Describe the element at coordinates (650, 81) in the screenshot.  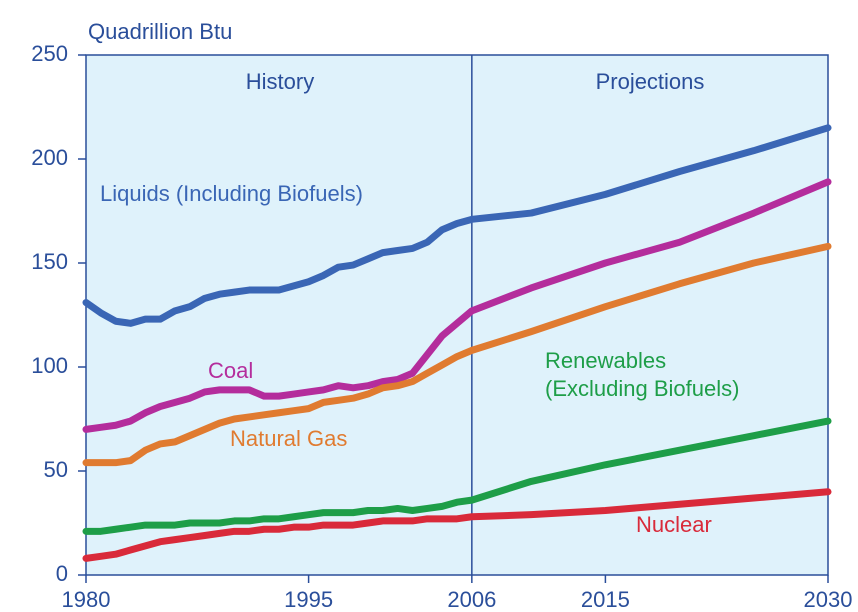
I see `annotation: Projections` at that location.